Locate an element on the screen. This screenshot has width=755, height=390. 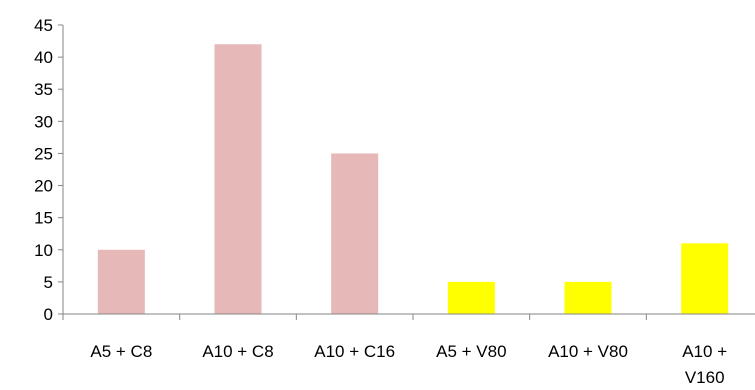
y-tick-label: 25 is located at coordinates (43, 153).